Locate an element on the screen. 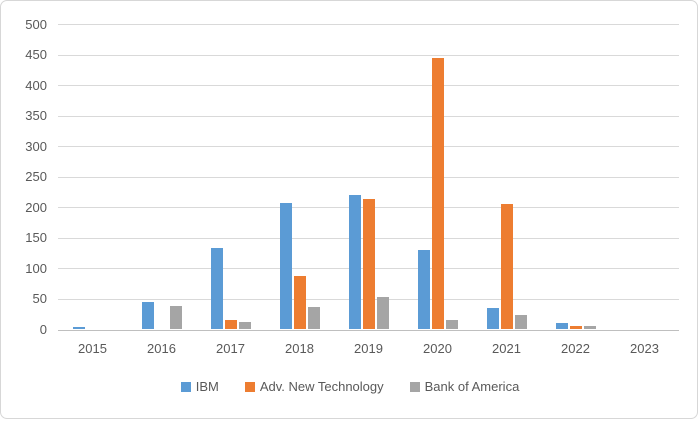 This screenshot has width=700, height=421. x-axis-tick-label-2021: 2021 is located at coordinates (506, 348).